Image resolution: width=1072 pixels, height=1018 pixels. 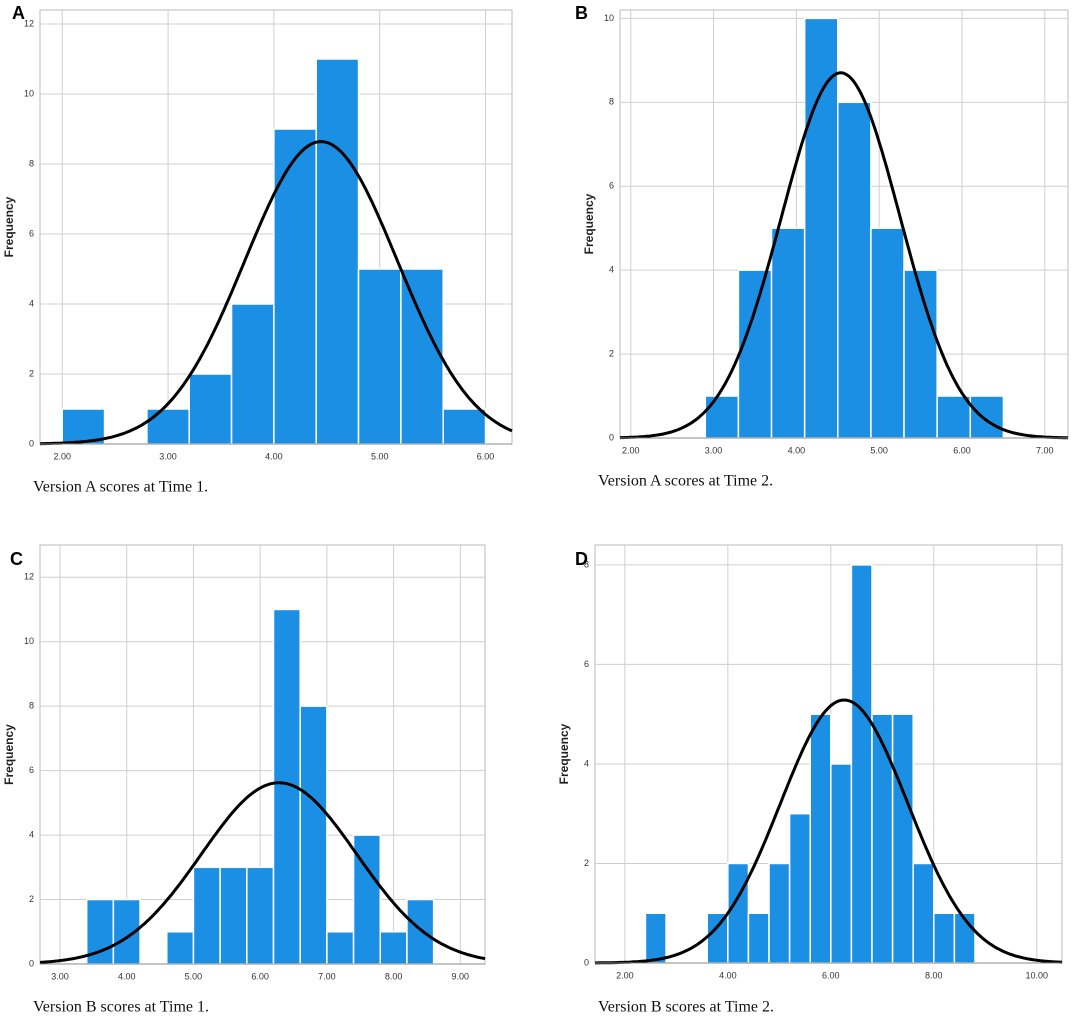 I want to click on panel-letter: A, so click(x=18, y=13).